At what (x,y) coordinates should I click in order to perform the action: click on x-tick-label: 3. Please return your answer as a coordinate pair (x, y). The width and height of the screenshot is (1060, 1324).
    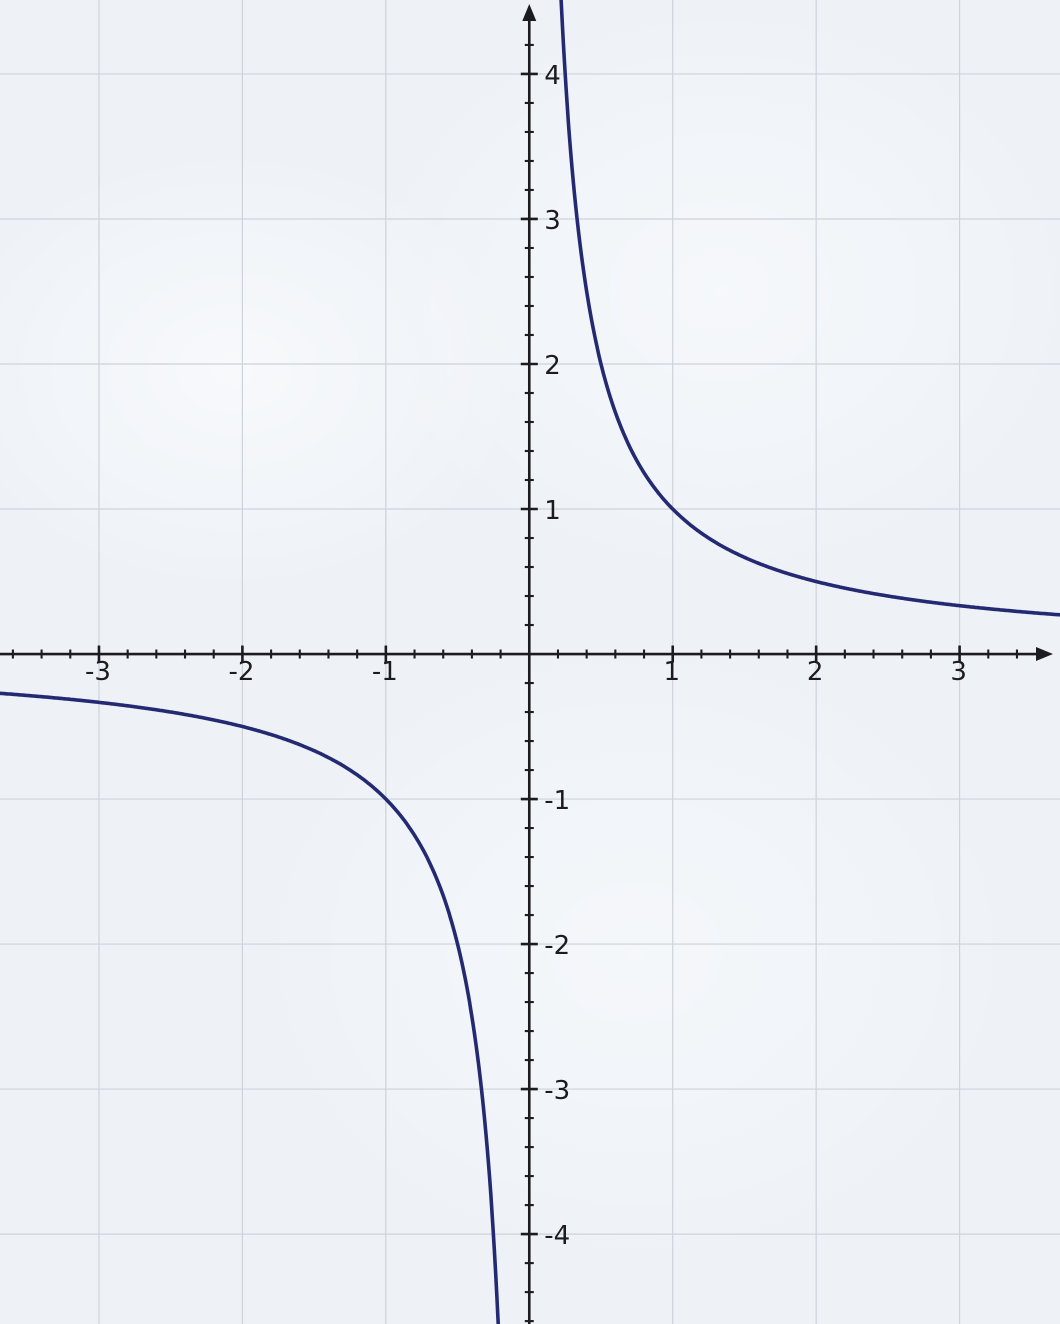
    Looking at the image, I should click on (958, 672).